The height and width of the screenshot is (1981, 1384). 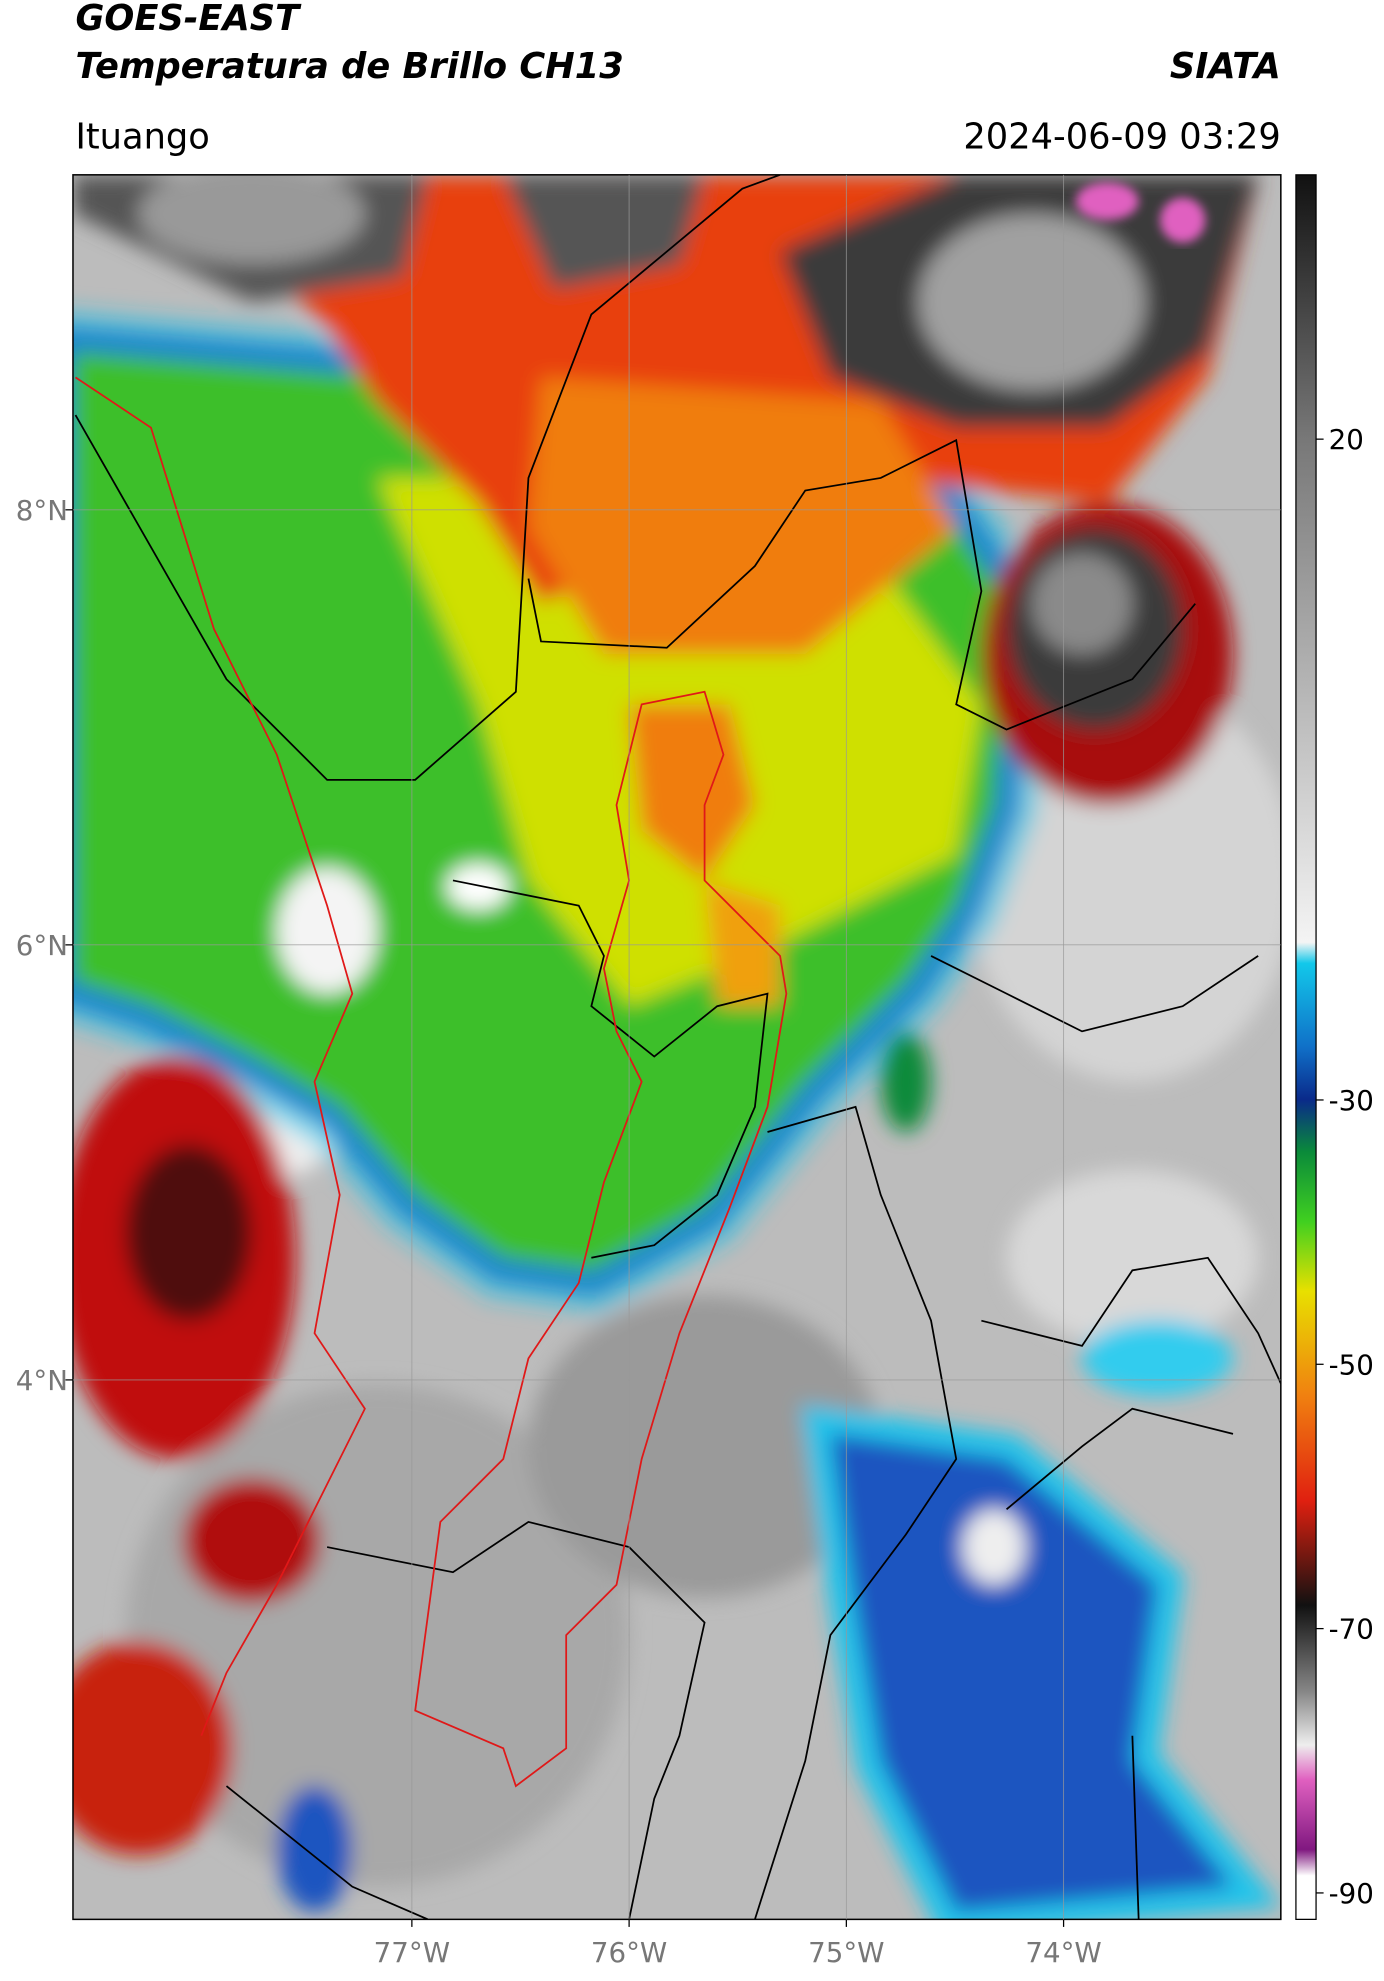 What do you see at coordinates (1306, 1047) in the screenshot?
I see `colorbar` at bounding box center [1306, 1047].